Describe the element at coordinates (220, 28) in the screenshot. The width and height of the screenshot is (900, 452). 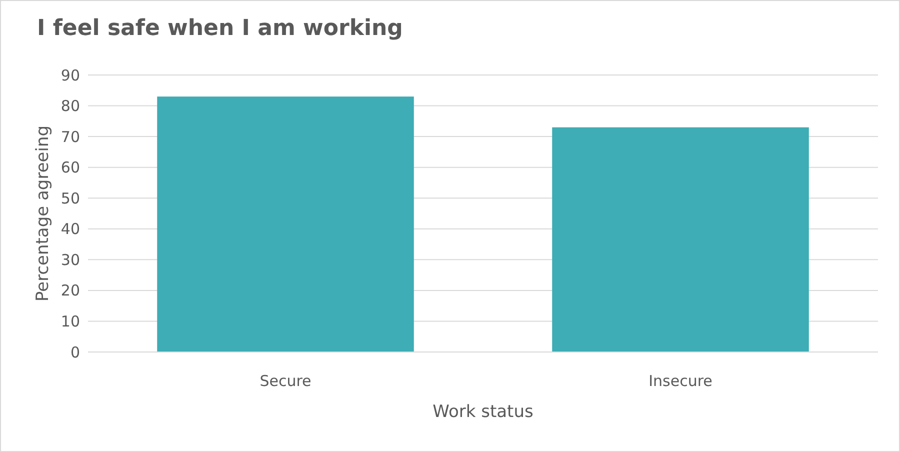
I see `chart-title: I feel safe when I am working` at that location.